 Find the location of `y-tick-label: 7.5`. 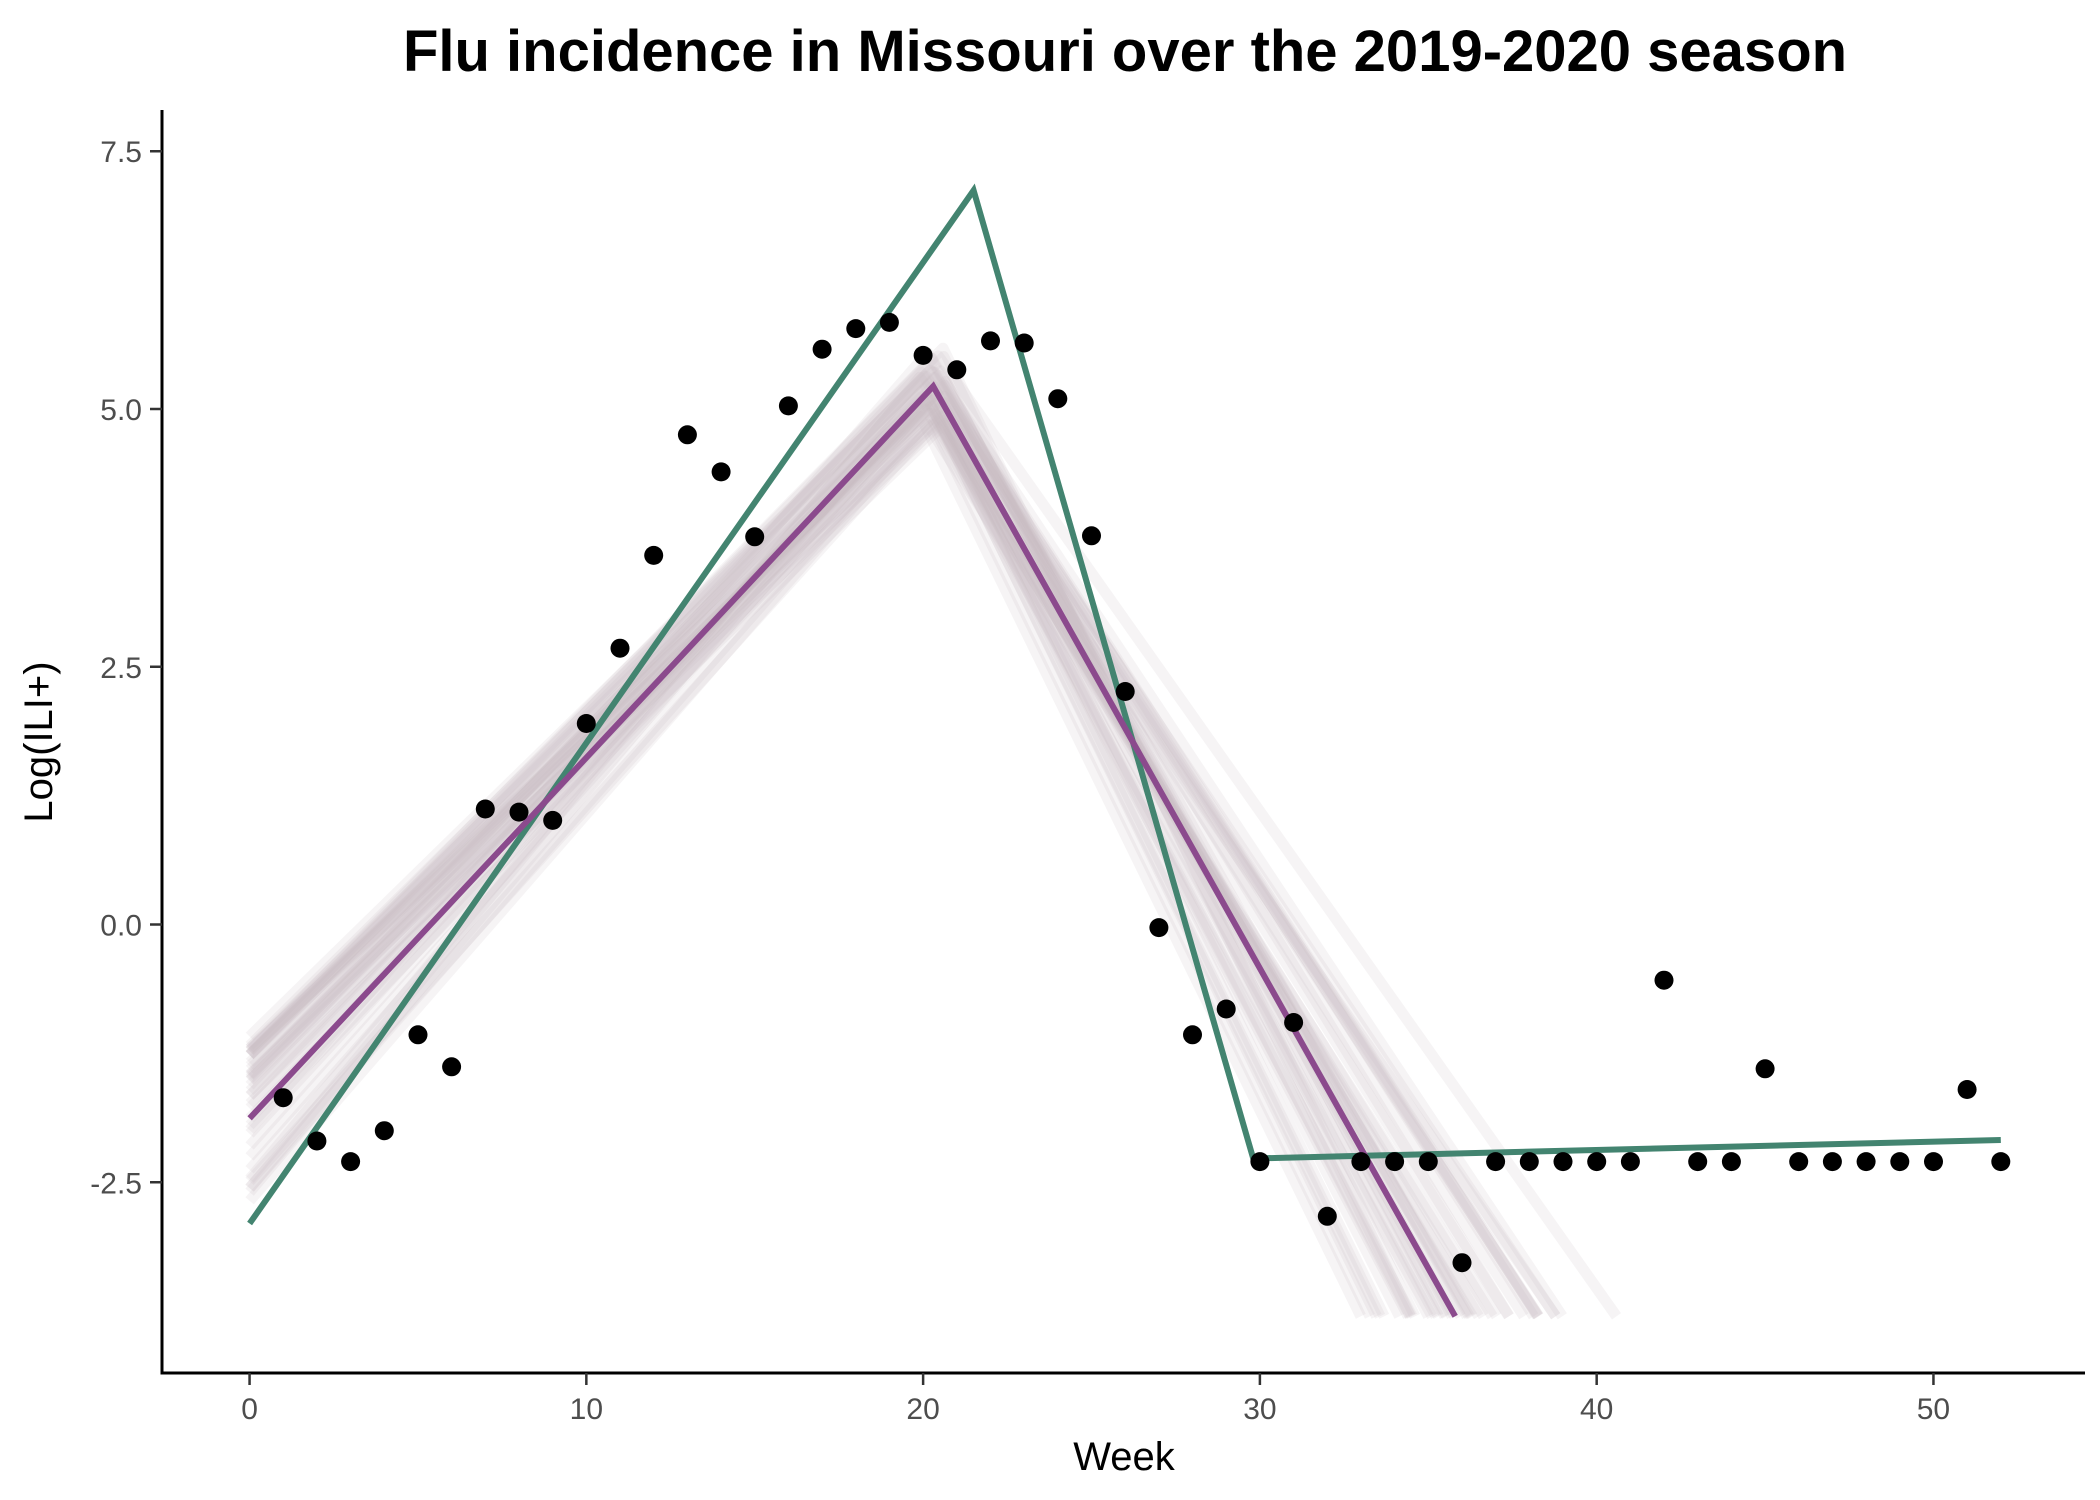

y-tick-label: 7.5 is located at coordinates (121, 152).